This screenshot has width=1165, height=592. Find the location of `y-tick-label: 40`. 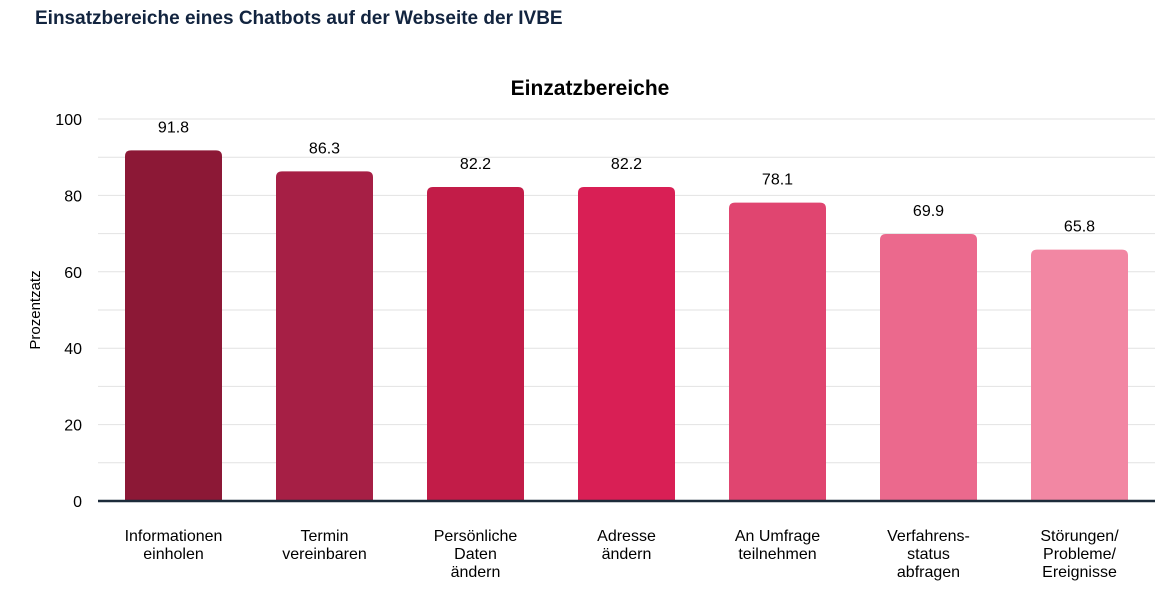

y-tick-label: 40 is located at coordinates (73, 349).